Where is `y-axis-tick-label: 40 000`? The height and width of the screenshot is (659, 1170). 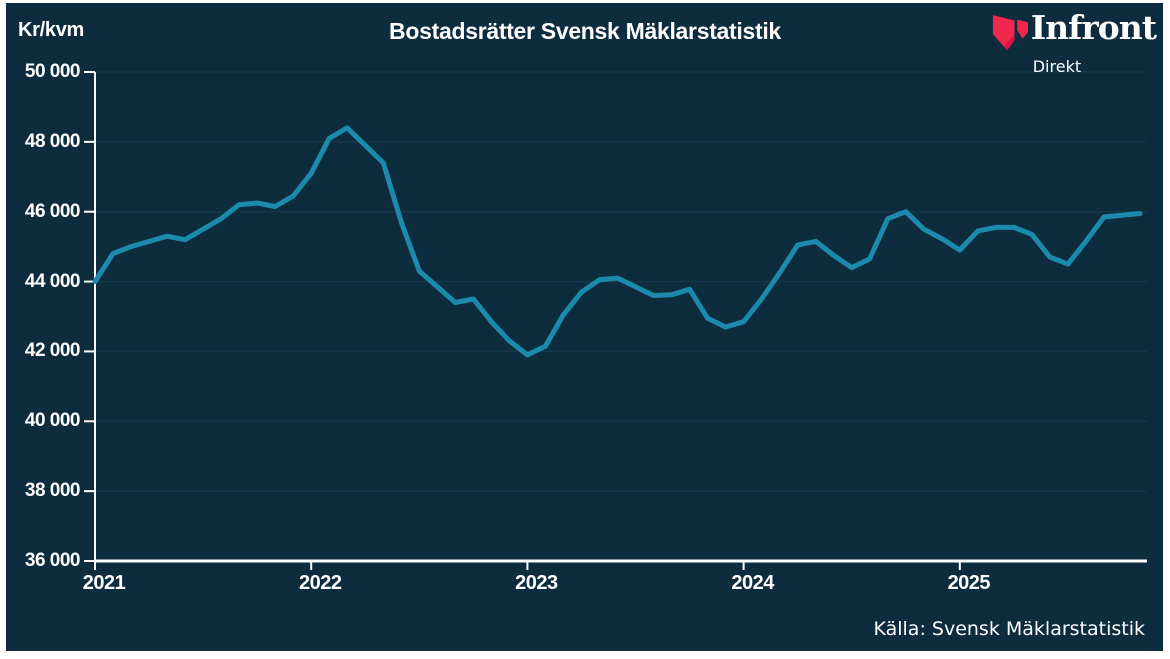 y-axis-tick-label: 40 000 is located at coordinates (52, 421).